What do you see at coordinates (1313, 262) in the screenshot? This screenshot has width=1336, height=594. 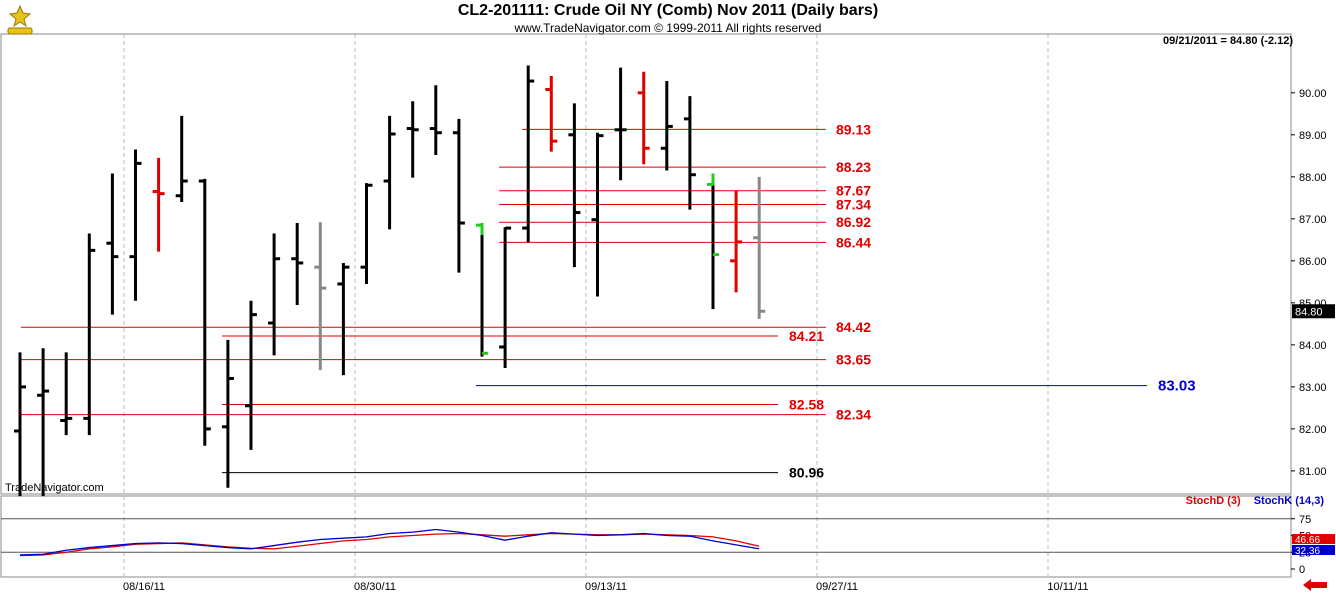 I see `price-tick-label: 86.00` at bounding box center [1313, 262].